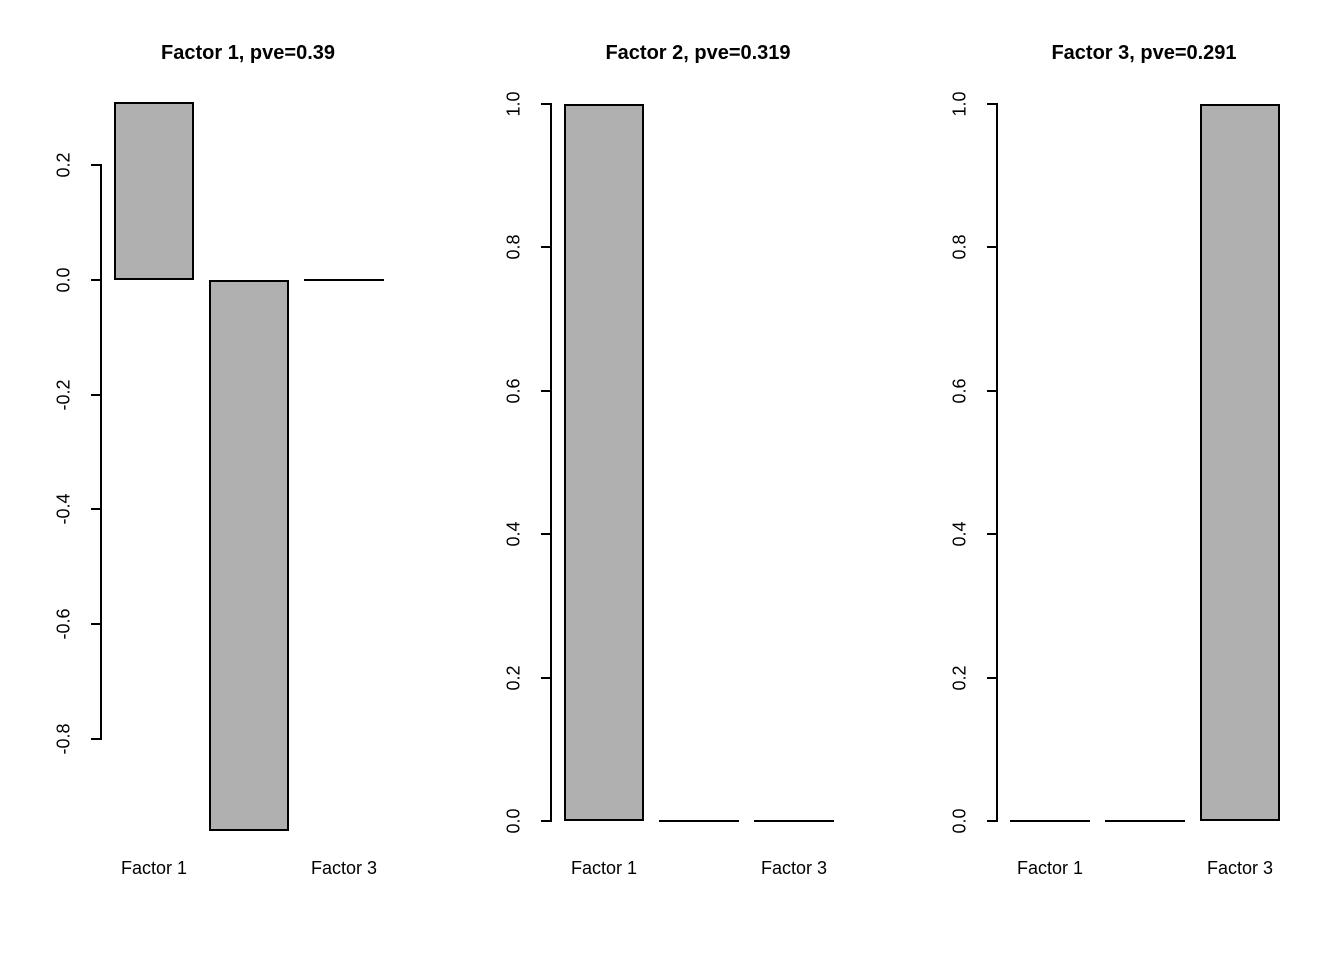  Describe the element at coordinates (698, 53) in the screenshot. I see `chart-title-factor2: Factor 2, pve=0.319` at that location.